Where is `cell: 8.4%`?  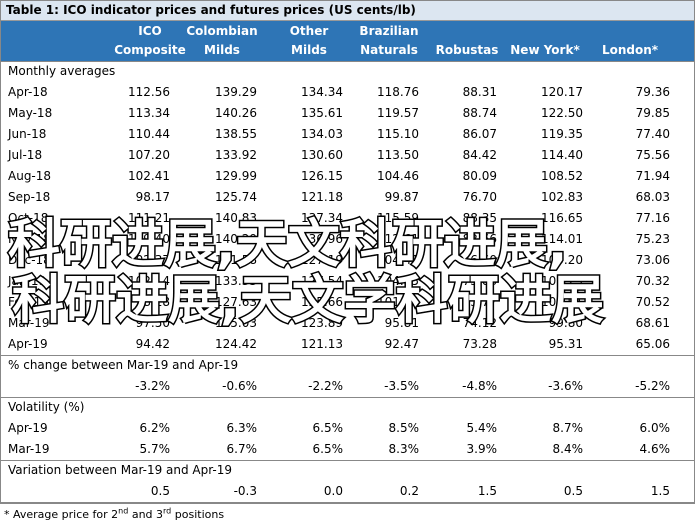 cell: 8.4% is located at coordinates (568, 449).